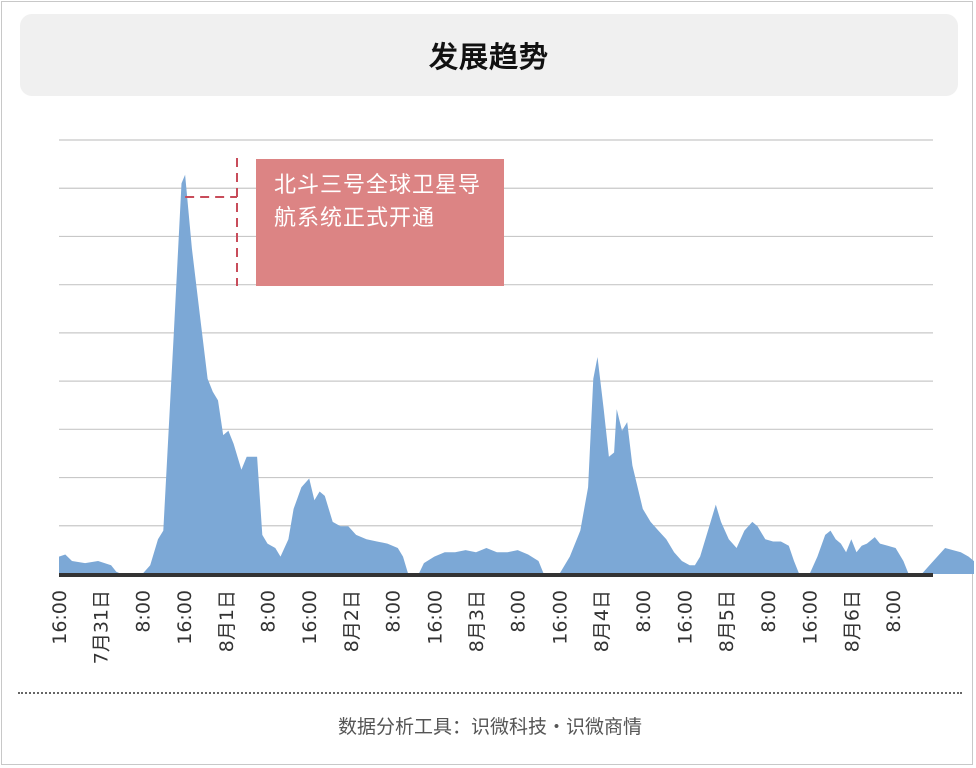  What do you see at coordinates (477, 621) in the screenshot?
I see `x-tick-label: 8月3日` at bounding box center [477, 621].